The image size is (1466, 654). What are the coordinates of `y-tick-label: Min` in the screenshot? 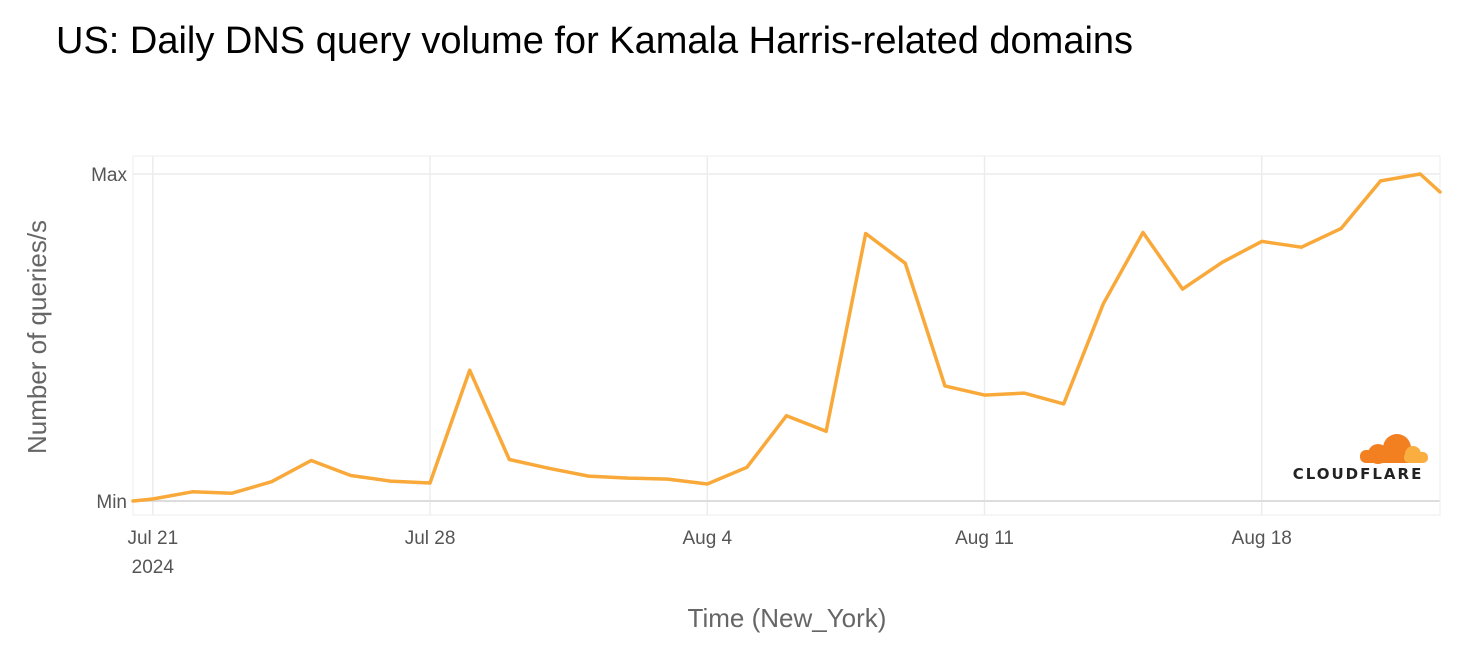 It's located at (111, 502).